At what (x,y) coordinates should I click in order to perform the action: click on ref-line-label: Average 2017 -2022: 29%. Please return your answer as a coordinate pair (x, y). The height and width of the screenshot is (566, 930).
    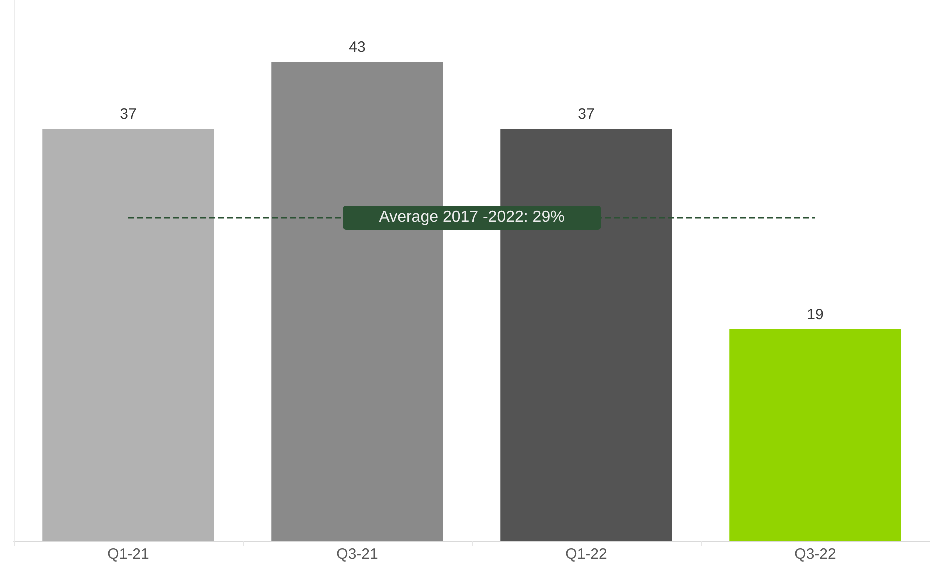
    Looking at the image, I should click on (472, 217).